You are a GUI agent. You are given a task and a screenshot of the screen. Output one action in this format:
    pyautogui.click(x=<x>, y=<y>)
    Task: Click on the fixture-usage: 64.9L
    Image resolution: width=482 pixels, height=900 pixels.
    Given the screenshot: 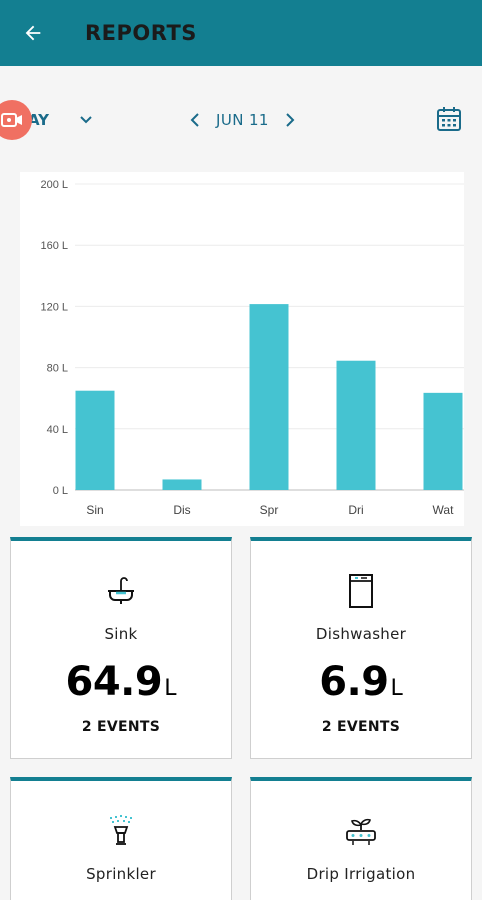 What is the action you would take?
    pyautogui.click(x=121, y=682)
    